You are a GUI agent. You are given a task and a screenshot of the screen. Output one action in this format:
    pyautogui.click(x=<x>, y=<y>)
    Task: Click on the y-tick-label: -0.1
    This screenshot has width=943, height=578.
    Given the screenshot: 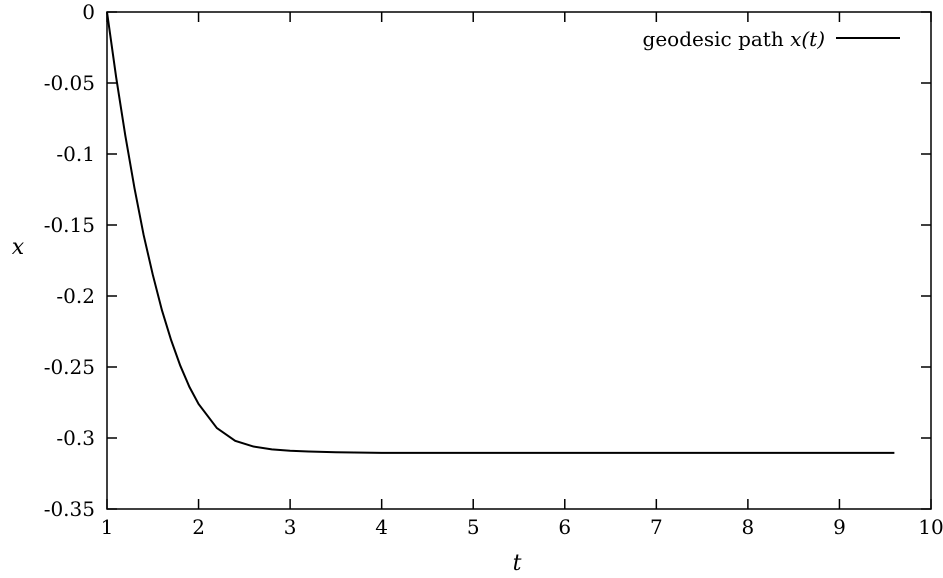 What is the action you would take?
    pyautogui.click(x=75, y=154)
    